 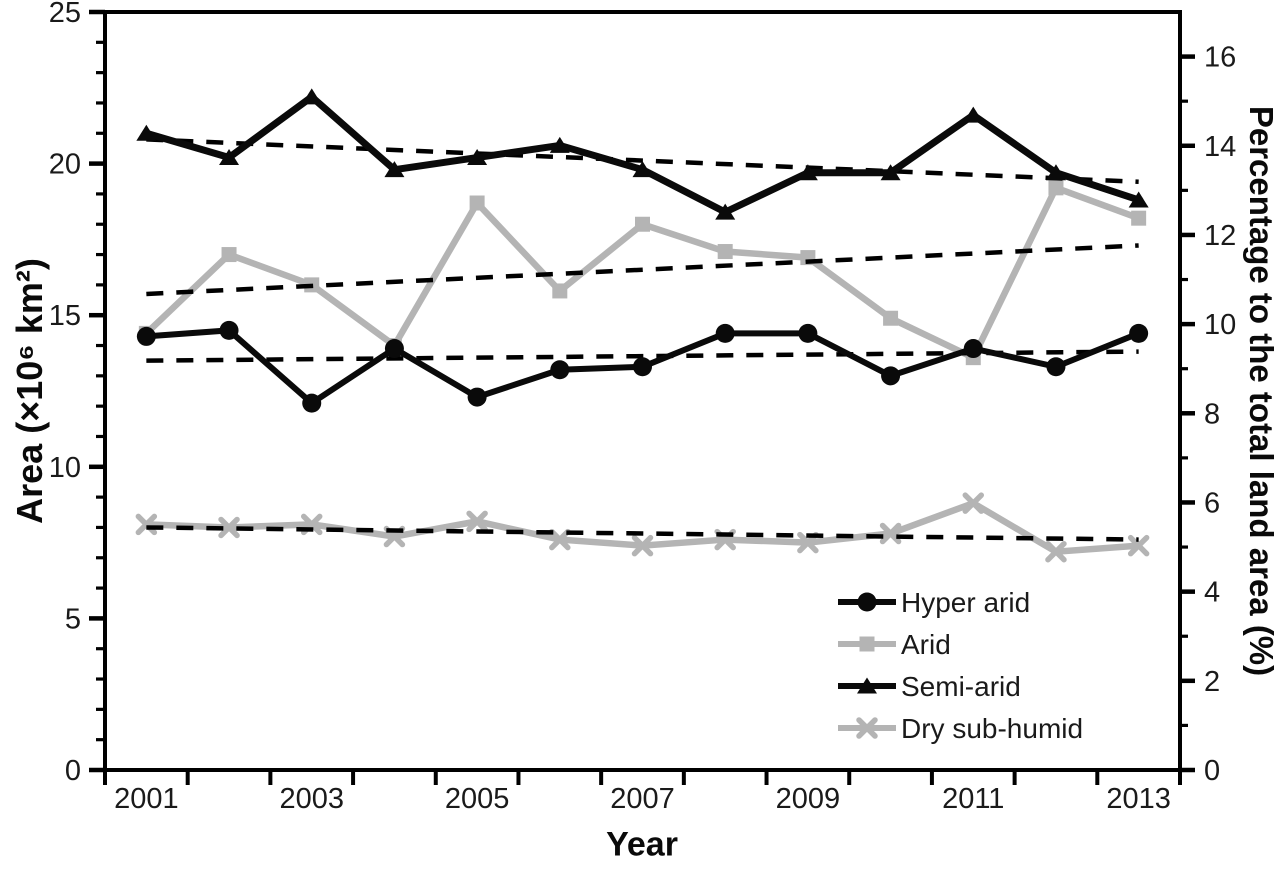 What do you see at coordinates (642, 161) in the screenshot?
I see `trend-line-semi-arid` at bounding box center [642, 161].